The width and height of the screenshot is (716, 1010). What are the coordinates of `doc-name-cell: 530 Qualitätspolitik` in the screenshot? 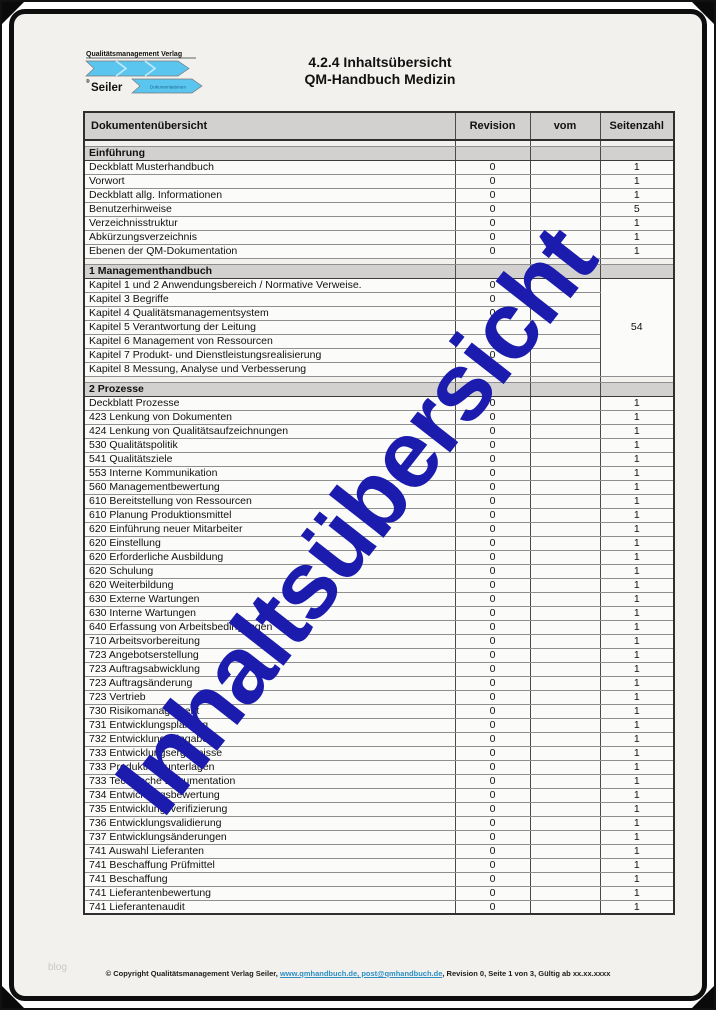 It's located at (269, 445).